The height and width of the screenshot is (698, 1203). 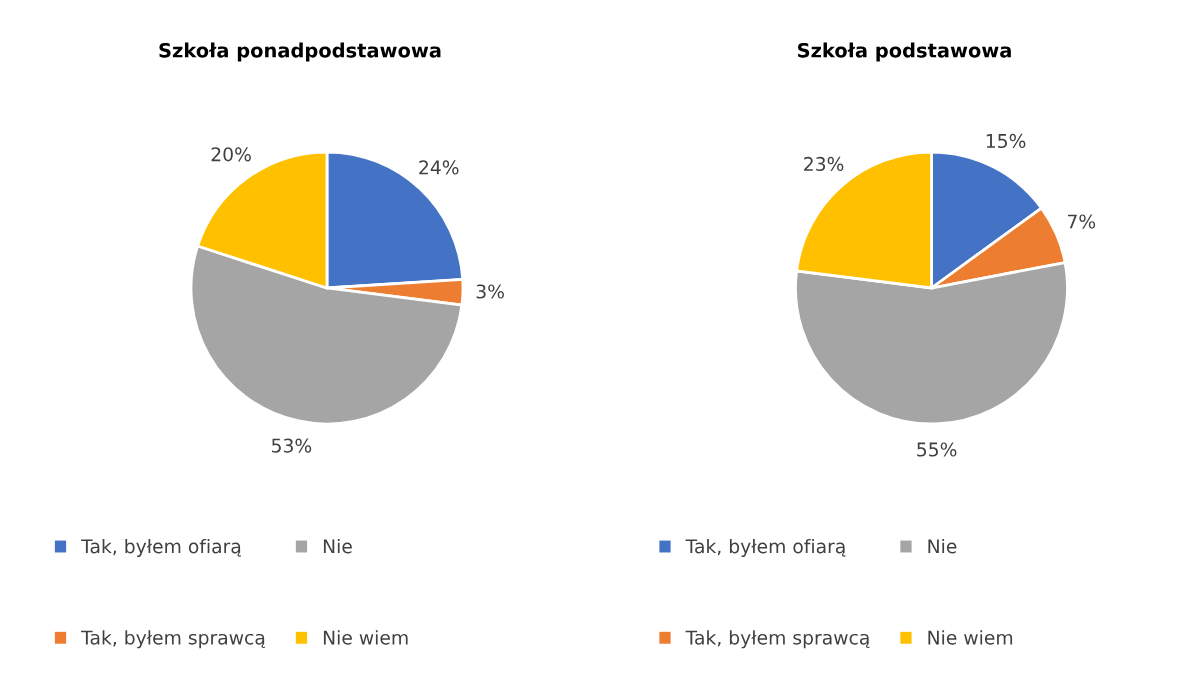 I want to click on chart-title: Szkoła ponadpodstawowa, so click(x=300, y=52).